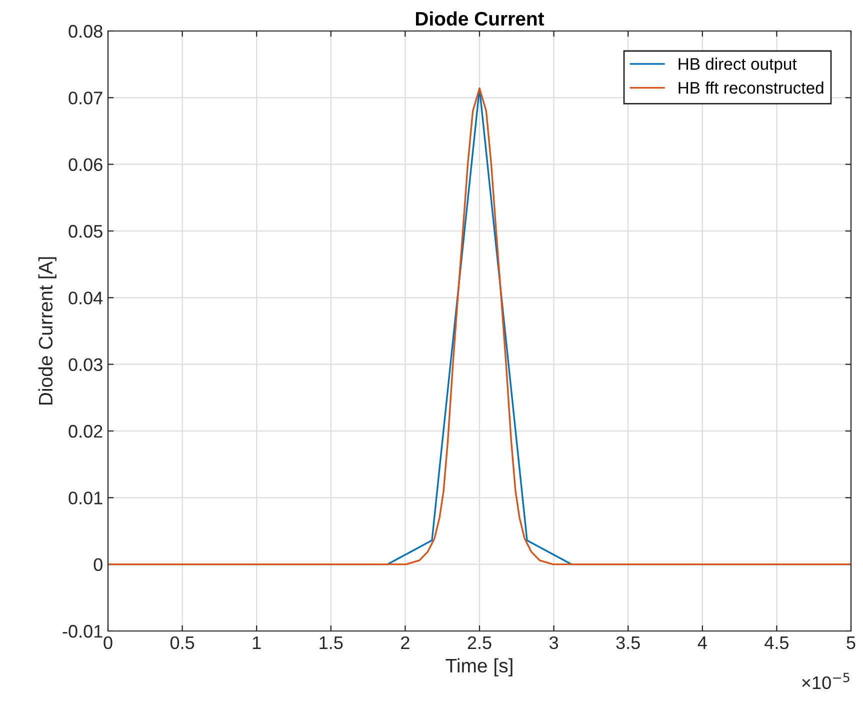  I want to click on y-tick-label: 0.02, so click(85, 431).